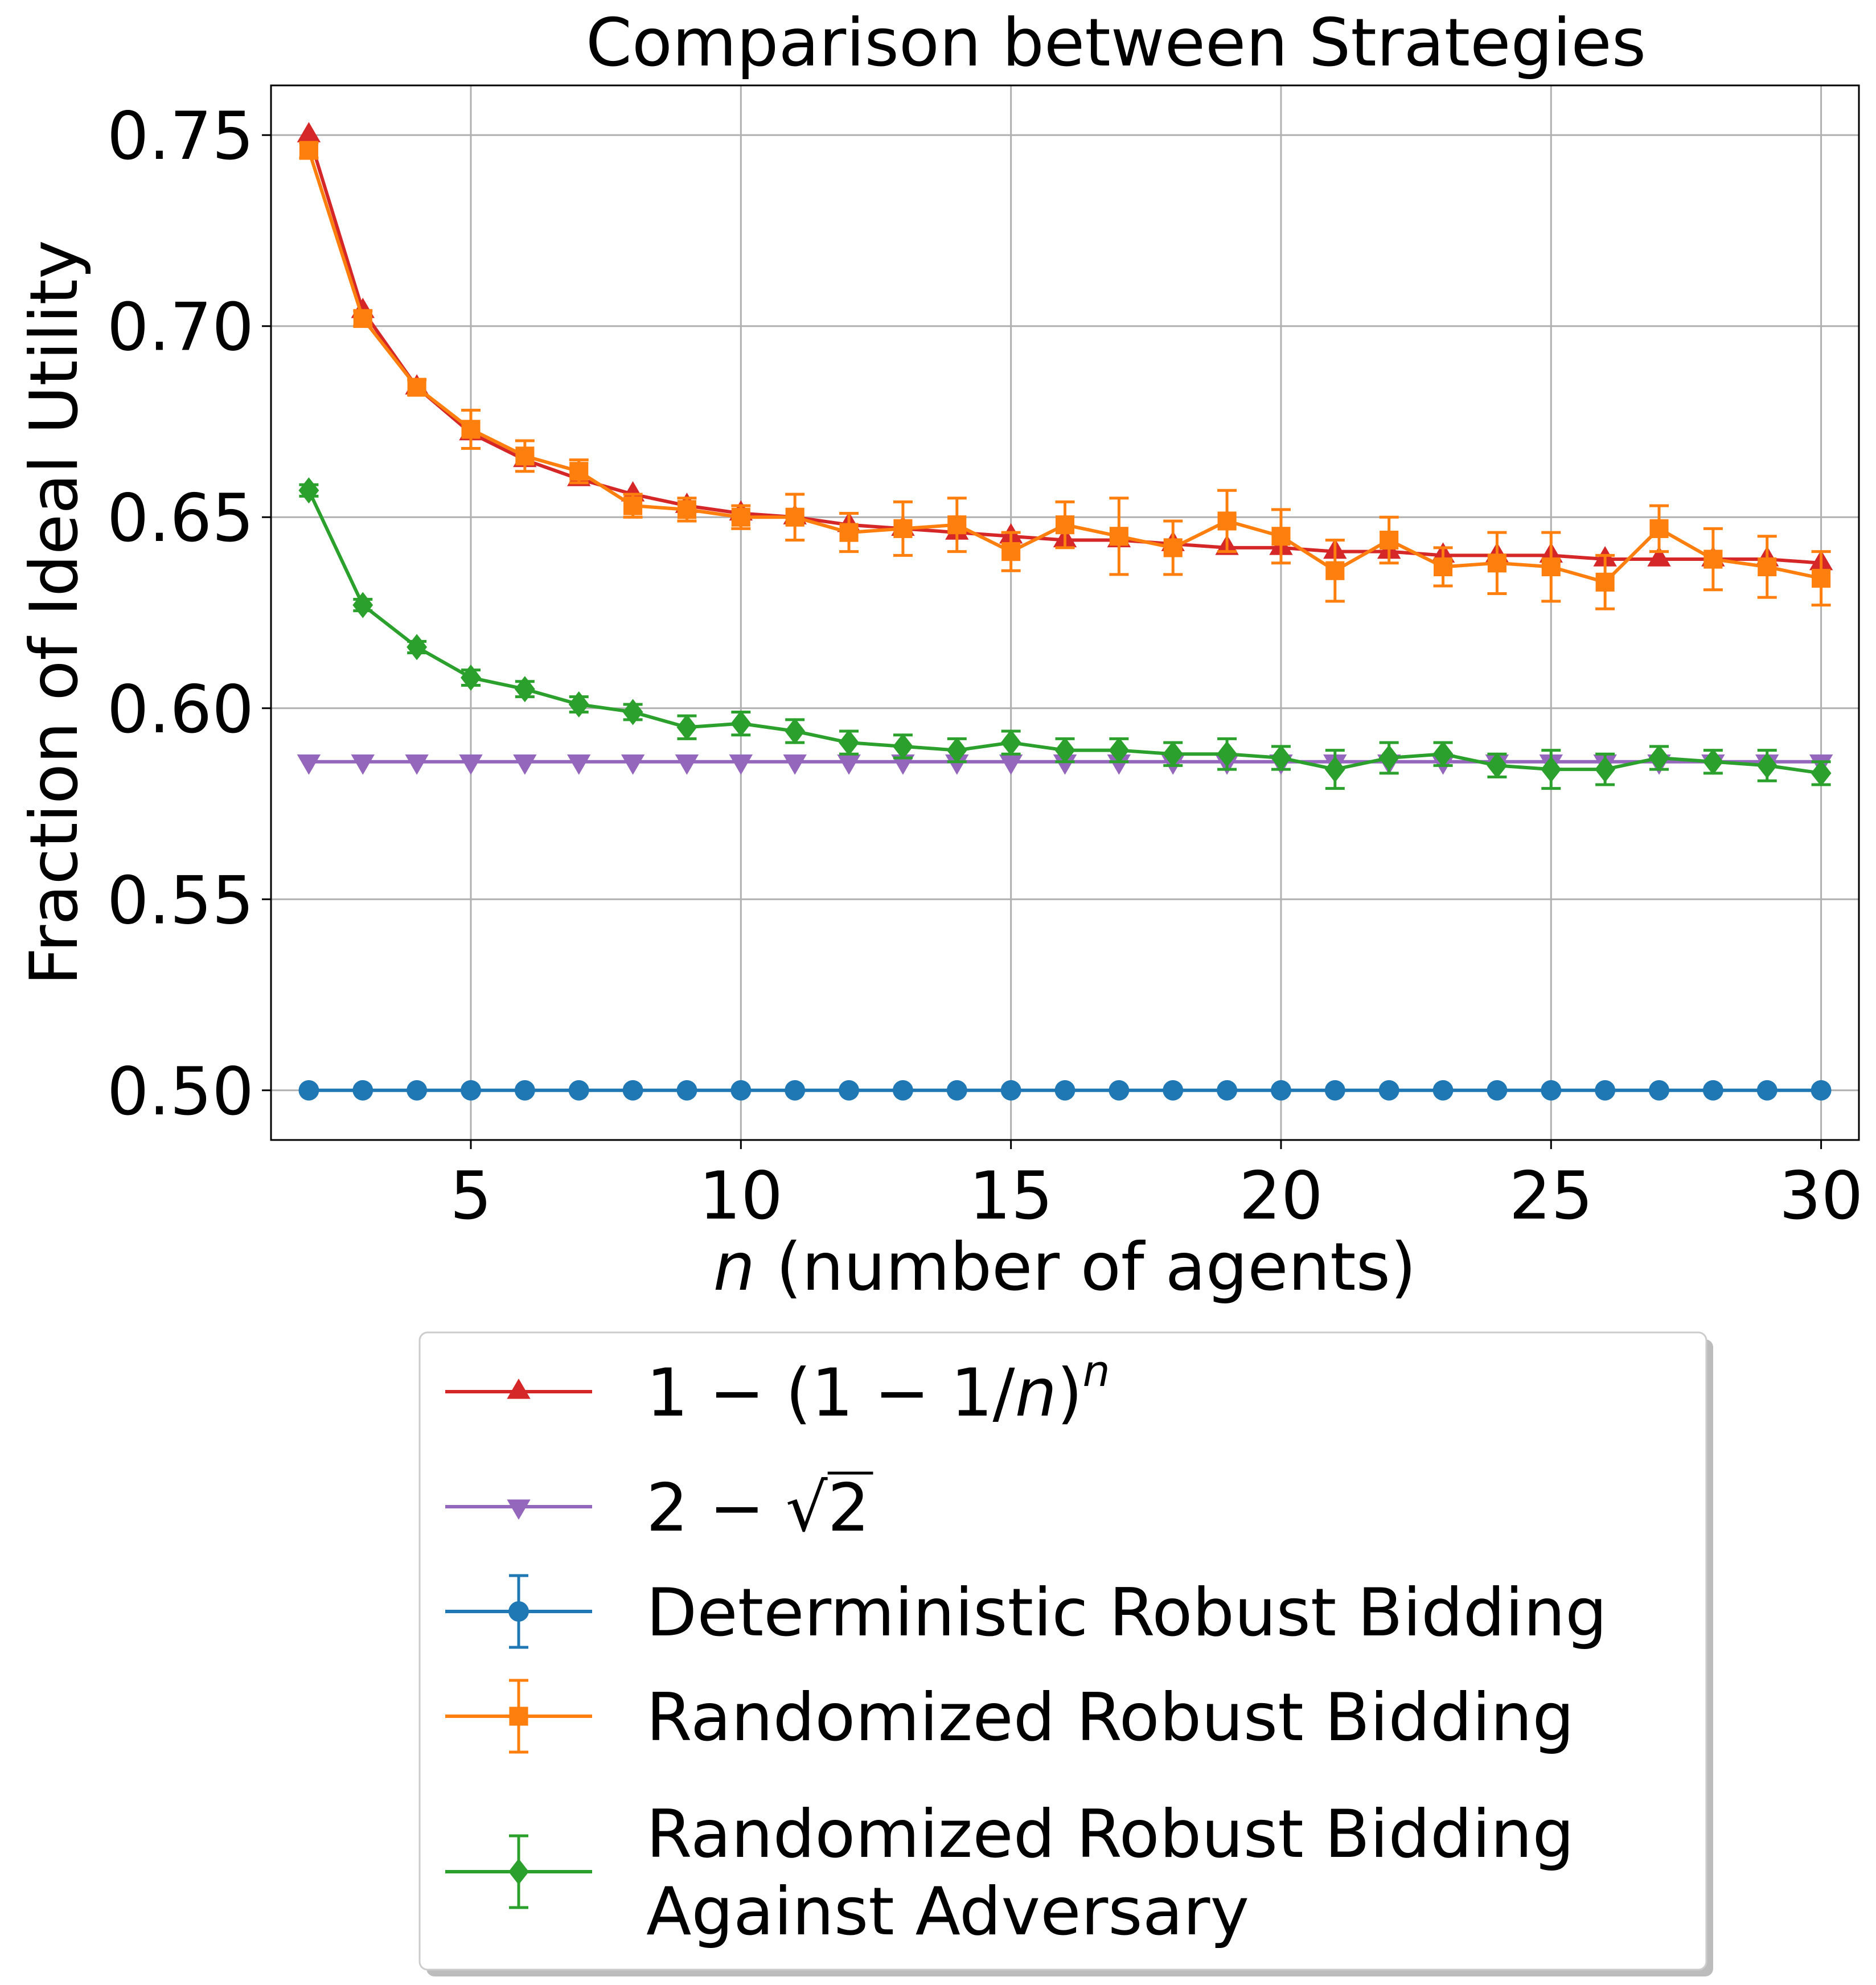 The width and height of the screenshot is (1876, 1985). I want to click on x-tick-label: 15, so click(1011, 1197).